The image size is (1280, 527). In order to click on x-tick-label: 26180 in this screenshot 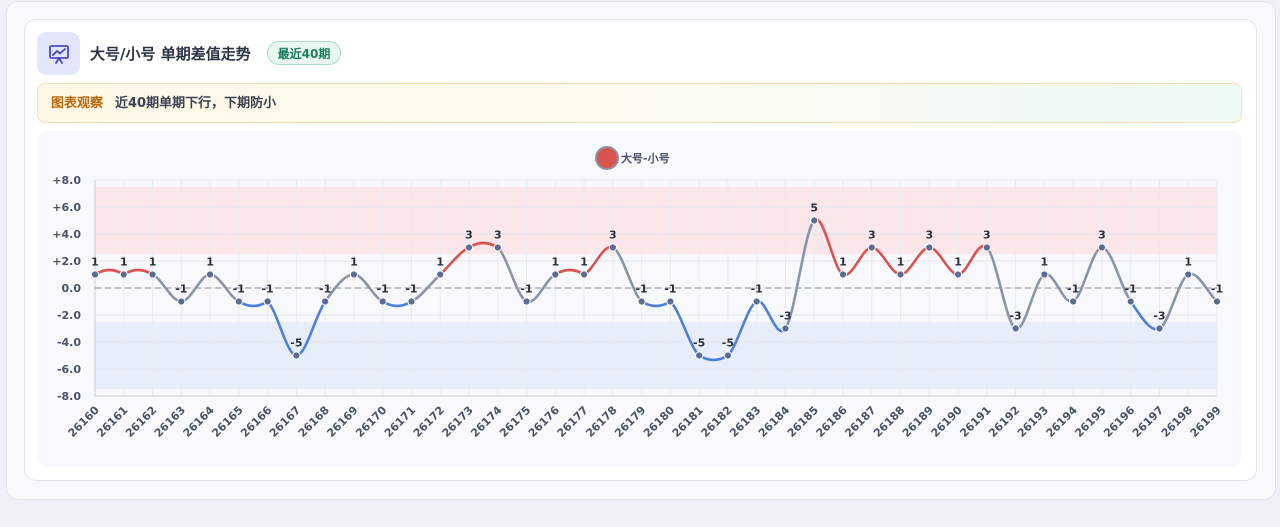, I will do `click(659, 421)`.